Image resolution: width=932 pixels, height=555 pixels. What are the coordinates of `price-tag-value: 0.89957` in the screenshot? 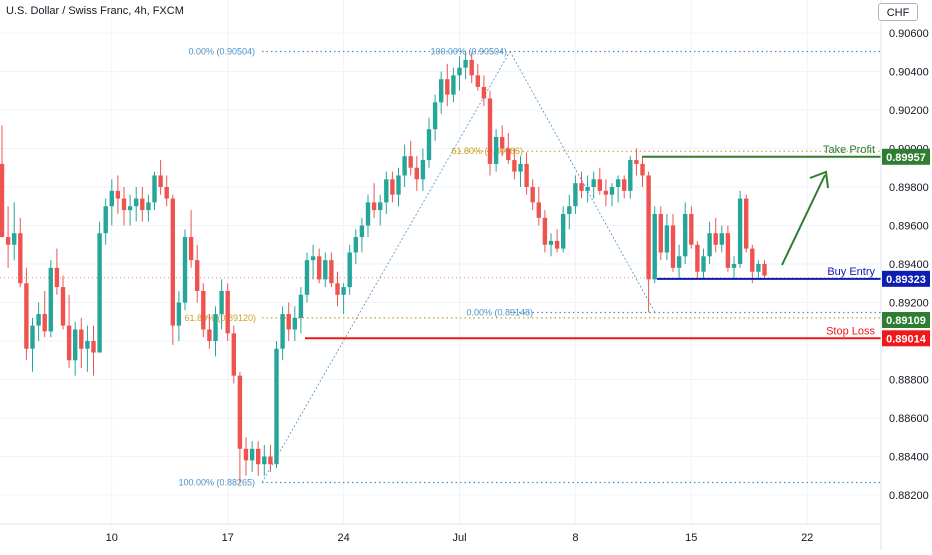 It's located at (906, 158).